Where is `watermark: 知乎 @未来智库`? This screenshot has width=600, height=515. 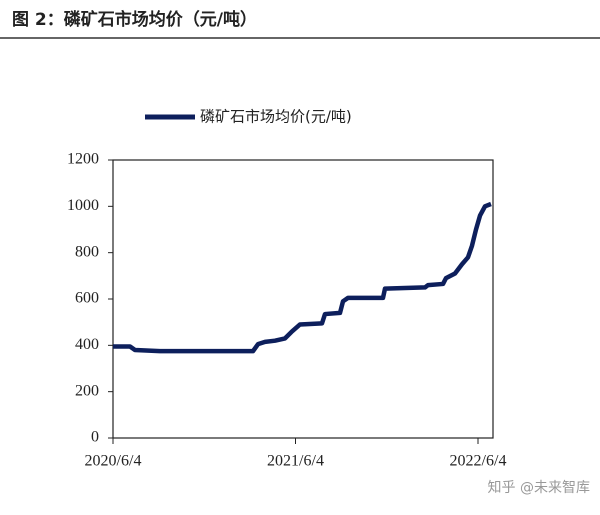 watermark: 知乎 @未来智库 is located at coordinates (539, 487).